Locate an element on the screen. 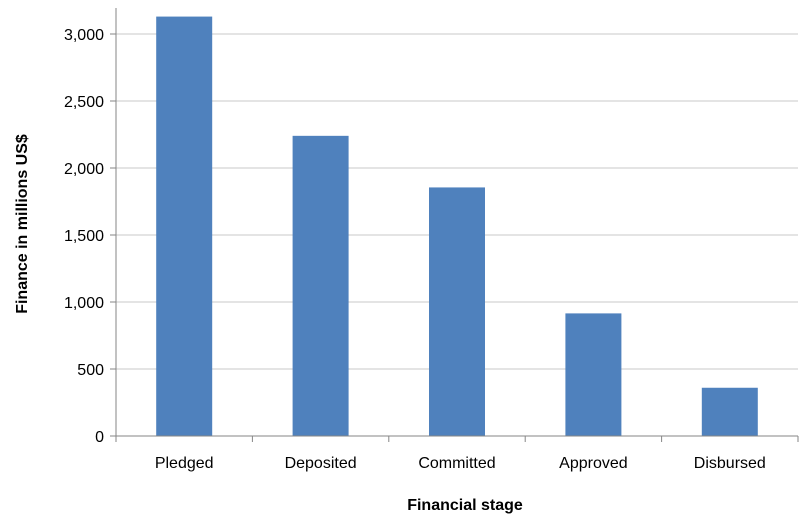  bar-approved is located at coordinates (593, 374).